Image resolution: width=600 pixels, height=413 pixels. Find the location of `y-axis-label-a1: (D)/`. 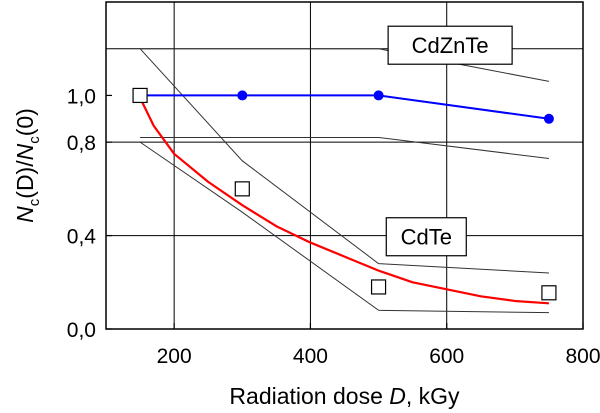

y-axis-label-a1: (D)/ is located at coordinates (25, 179).